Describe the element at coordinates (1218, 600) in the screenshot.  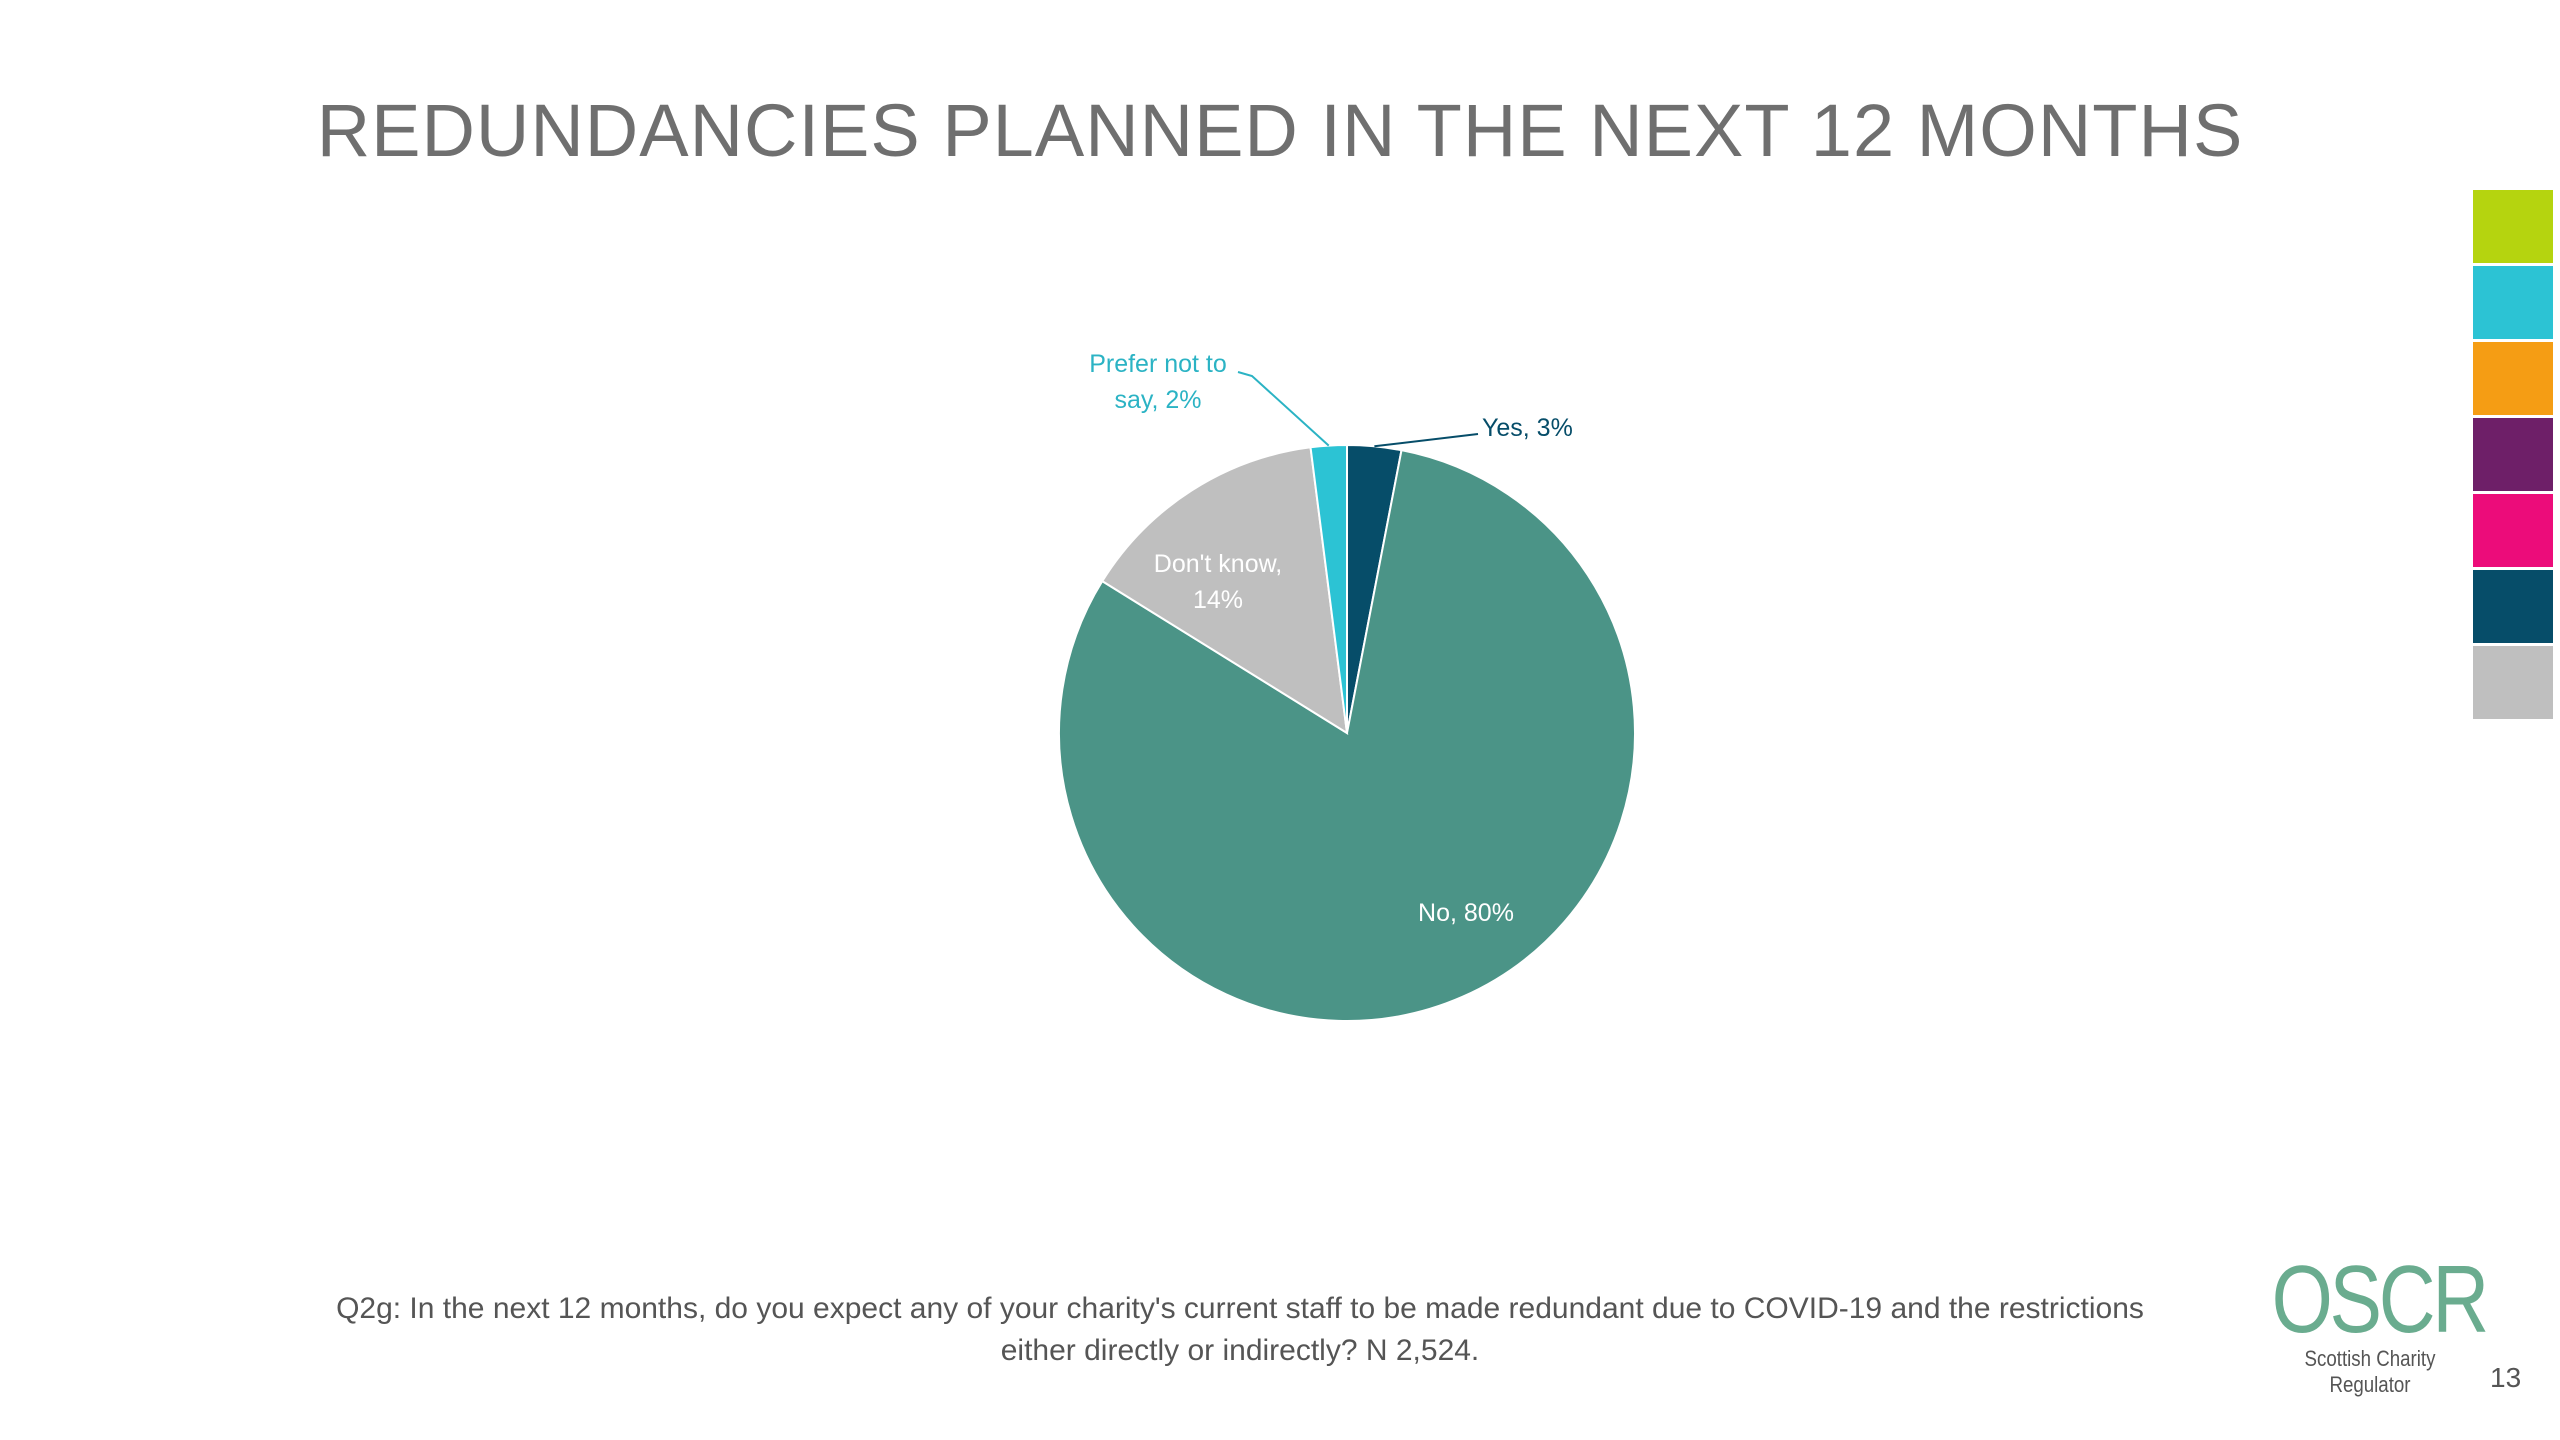
I see `data-label-dont-know-line-2: 14%` at that location.